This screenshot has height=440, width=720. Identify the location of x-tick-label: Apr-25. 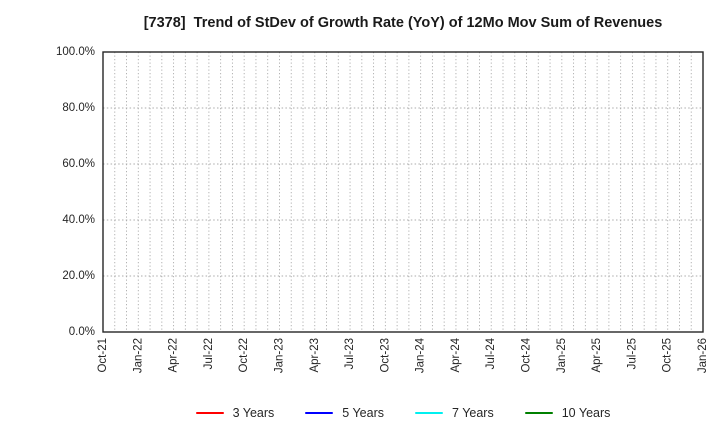
(597, 355).